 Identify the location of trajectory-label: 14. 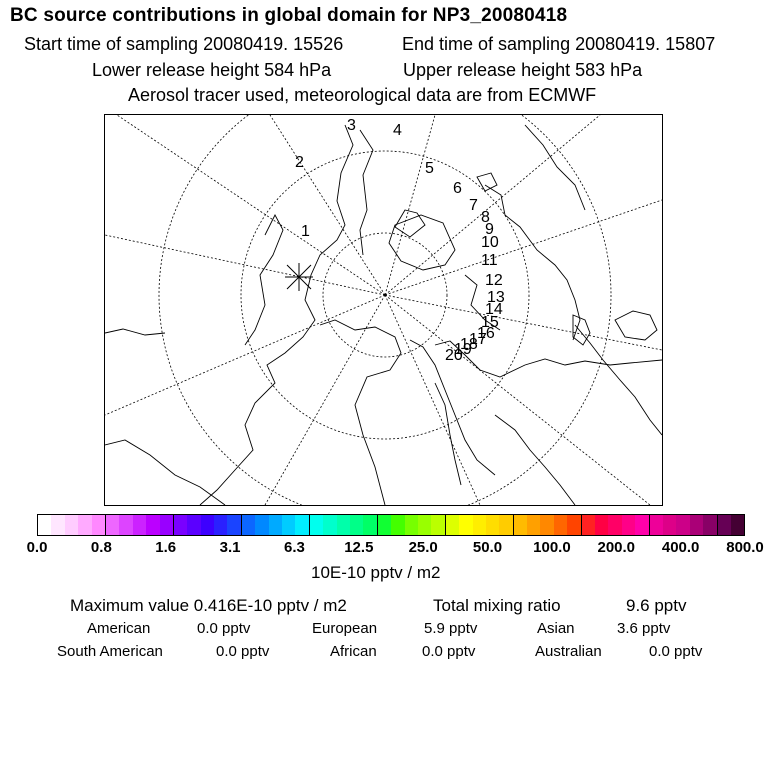
(494, 309).